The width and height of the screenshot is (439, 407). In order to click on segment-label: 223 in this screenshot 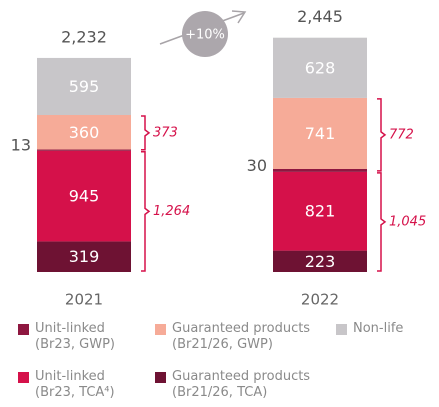, I will do `click(320, 261)`.